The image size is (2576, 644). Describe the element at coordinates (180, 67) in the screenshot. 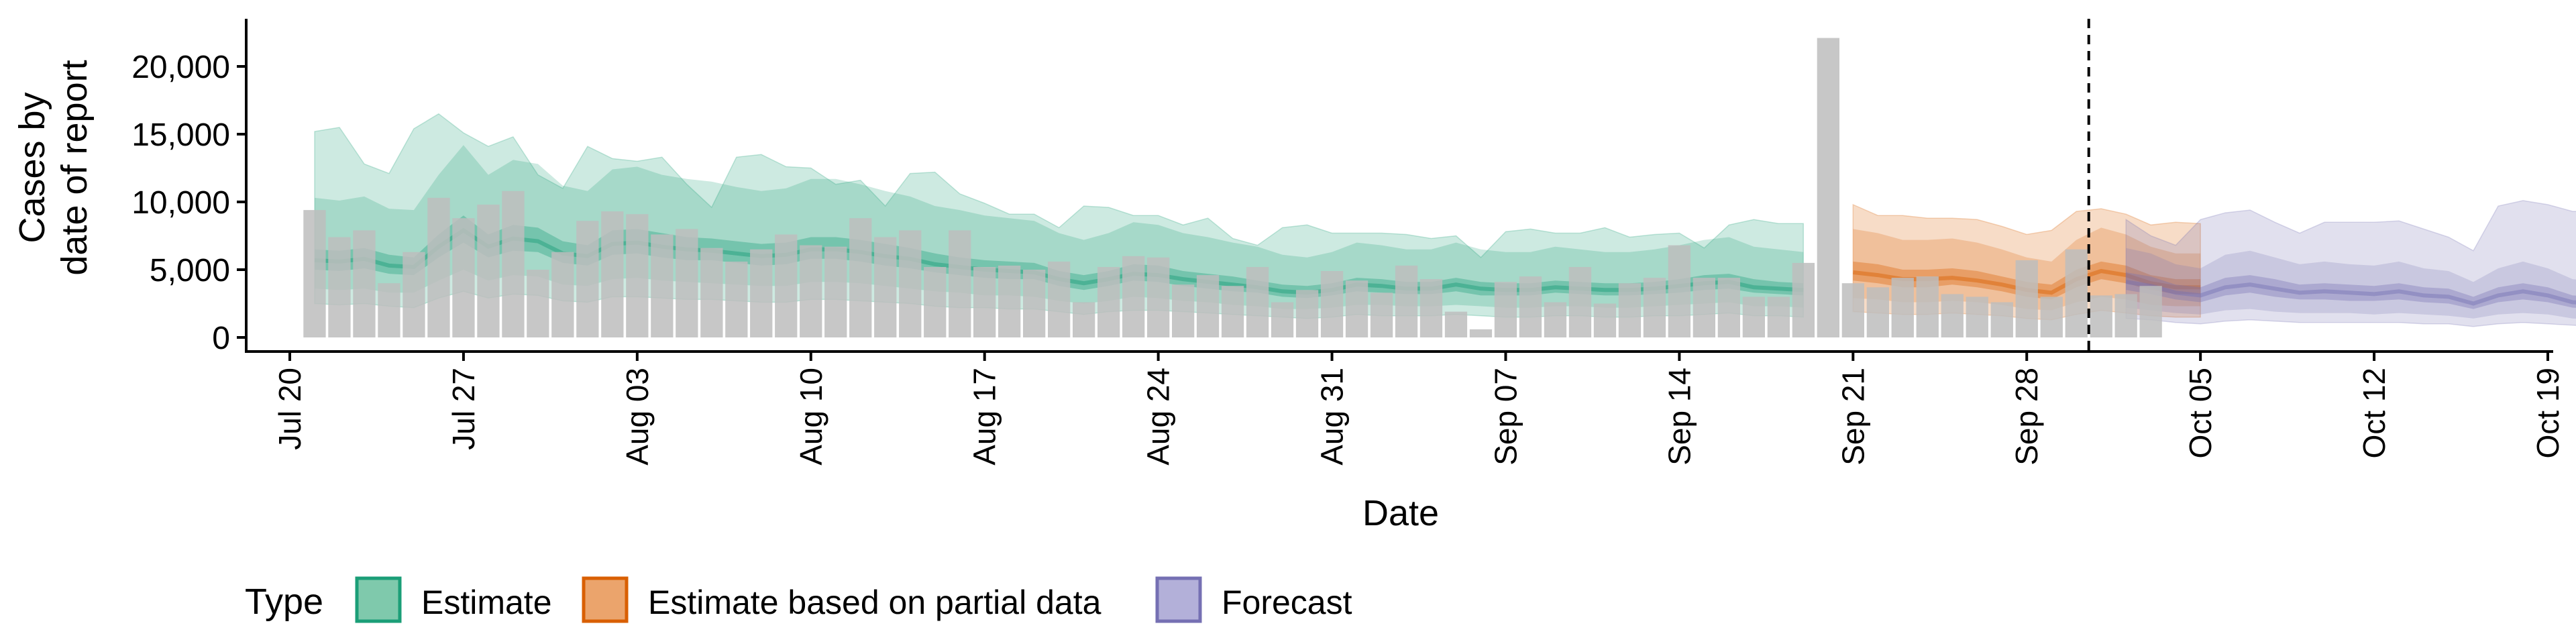

I see `y-tick-label: 20,000` at that location.